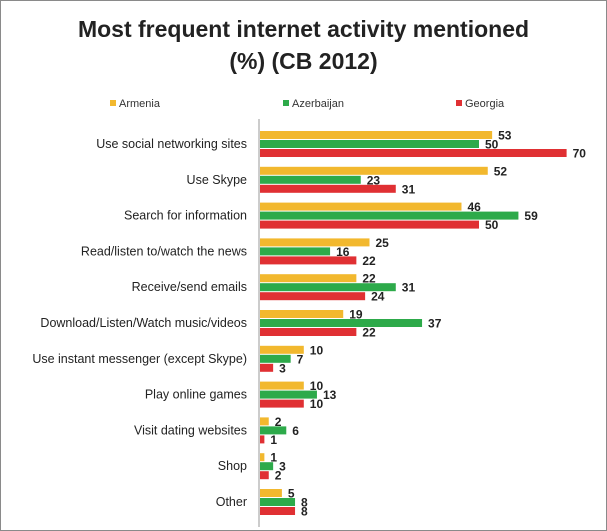 The width and height of the screenshot is (607, 531). I want to click on data-label-georgia: 31, so click(409, 189).